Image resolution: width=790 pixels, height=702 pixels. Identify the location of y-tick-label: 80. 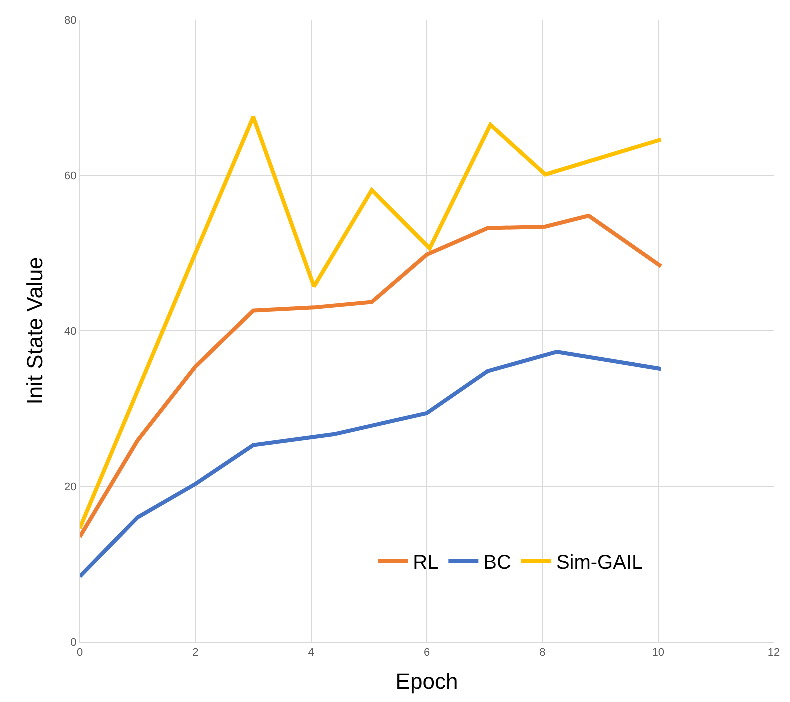
(70, 20).